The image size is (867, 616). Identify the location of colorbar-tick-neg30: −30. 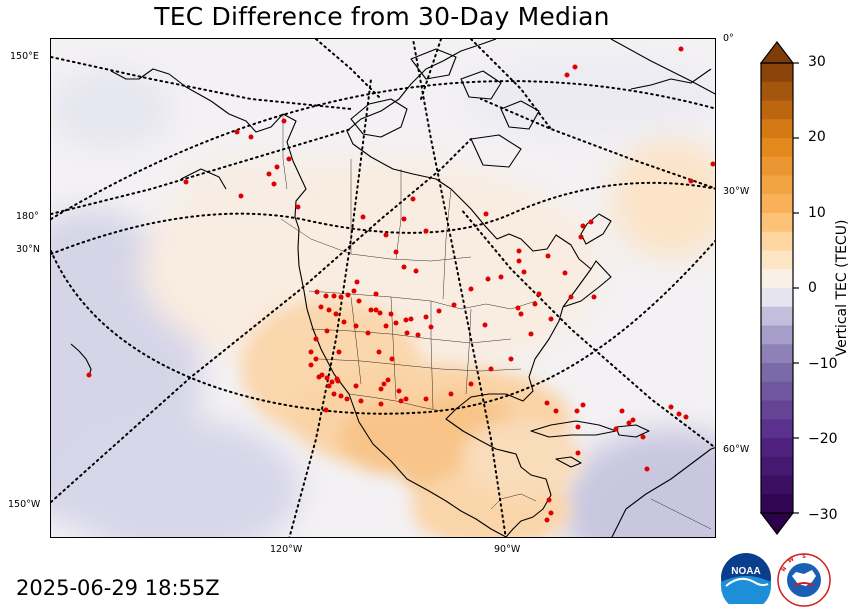
(823, 515).